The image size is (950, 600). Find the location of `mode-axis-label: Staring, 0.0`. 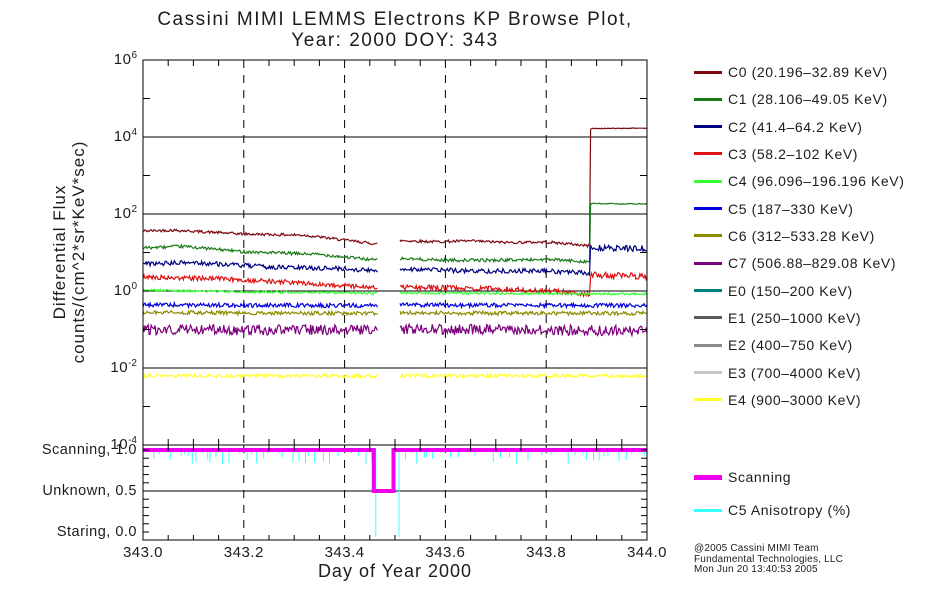

mode-axis-label: Staring, 0.0 is located at coordinates (96, 532).